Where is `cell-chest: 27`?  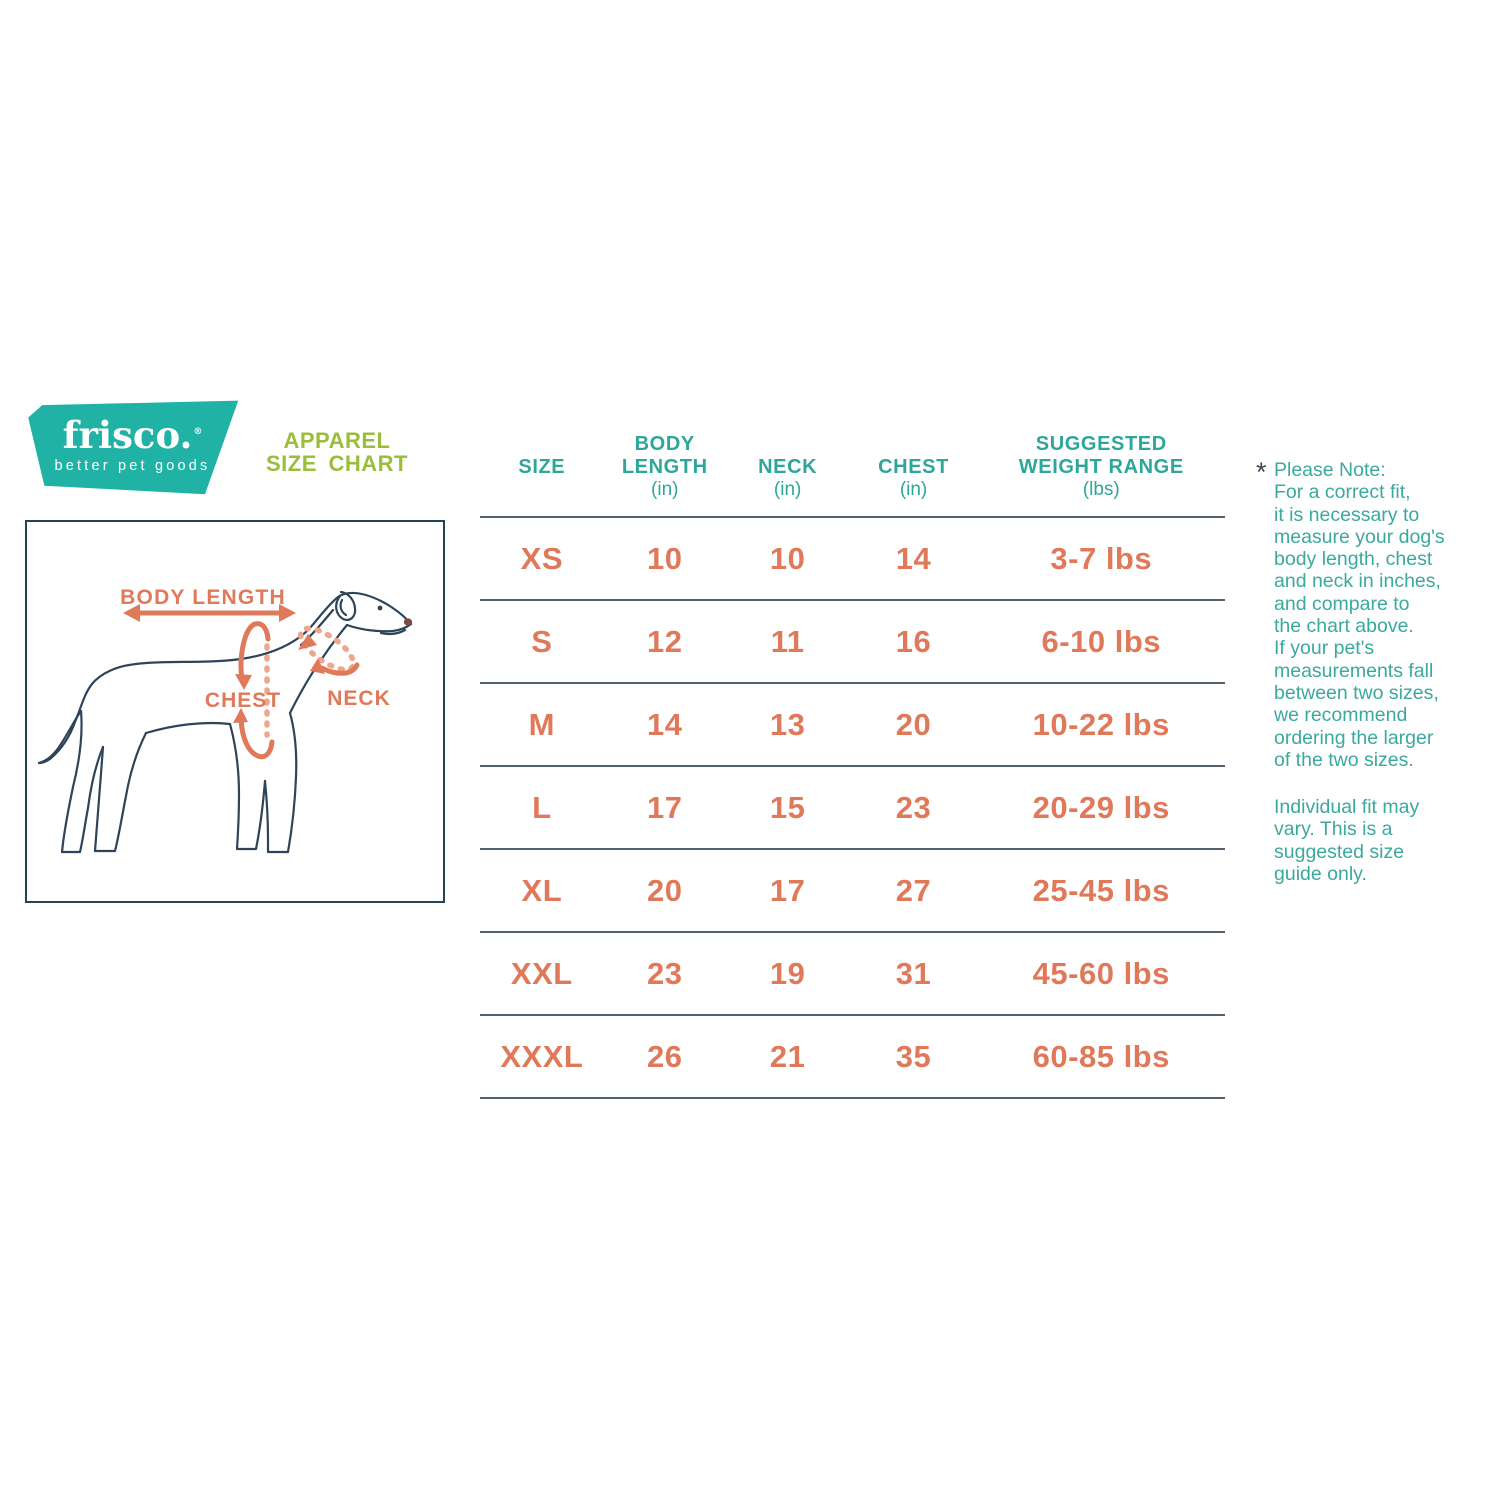
cell-chest: 27 is located at coordinates (913, 890).